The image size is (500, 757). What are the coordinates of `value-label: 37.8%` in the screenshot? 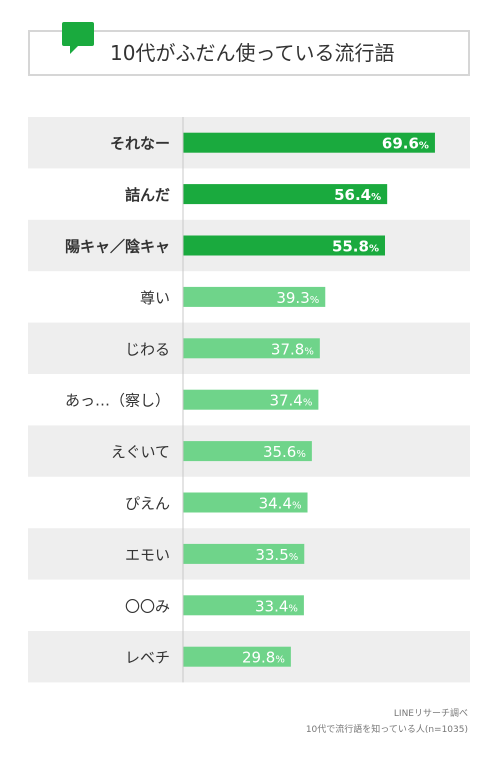 It's located at (292, 349).